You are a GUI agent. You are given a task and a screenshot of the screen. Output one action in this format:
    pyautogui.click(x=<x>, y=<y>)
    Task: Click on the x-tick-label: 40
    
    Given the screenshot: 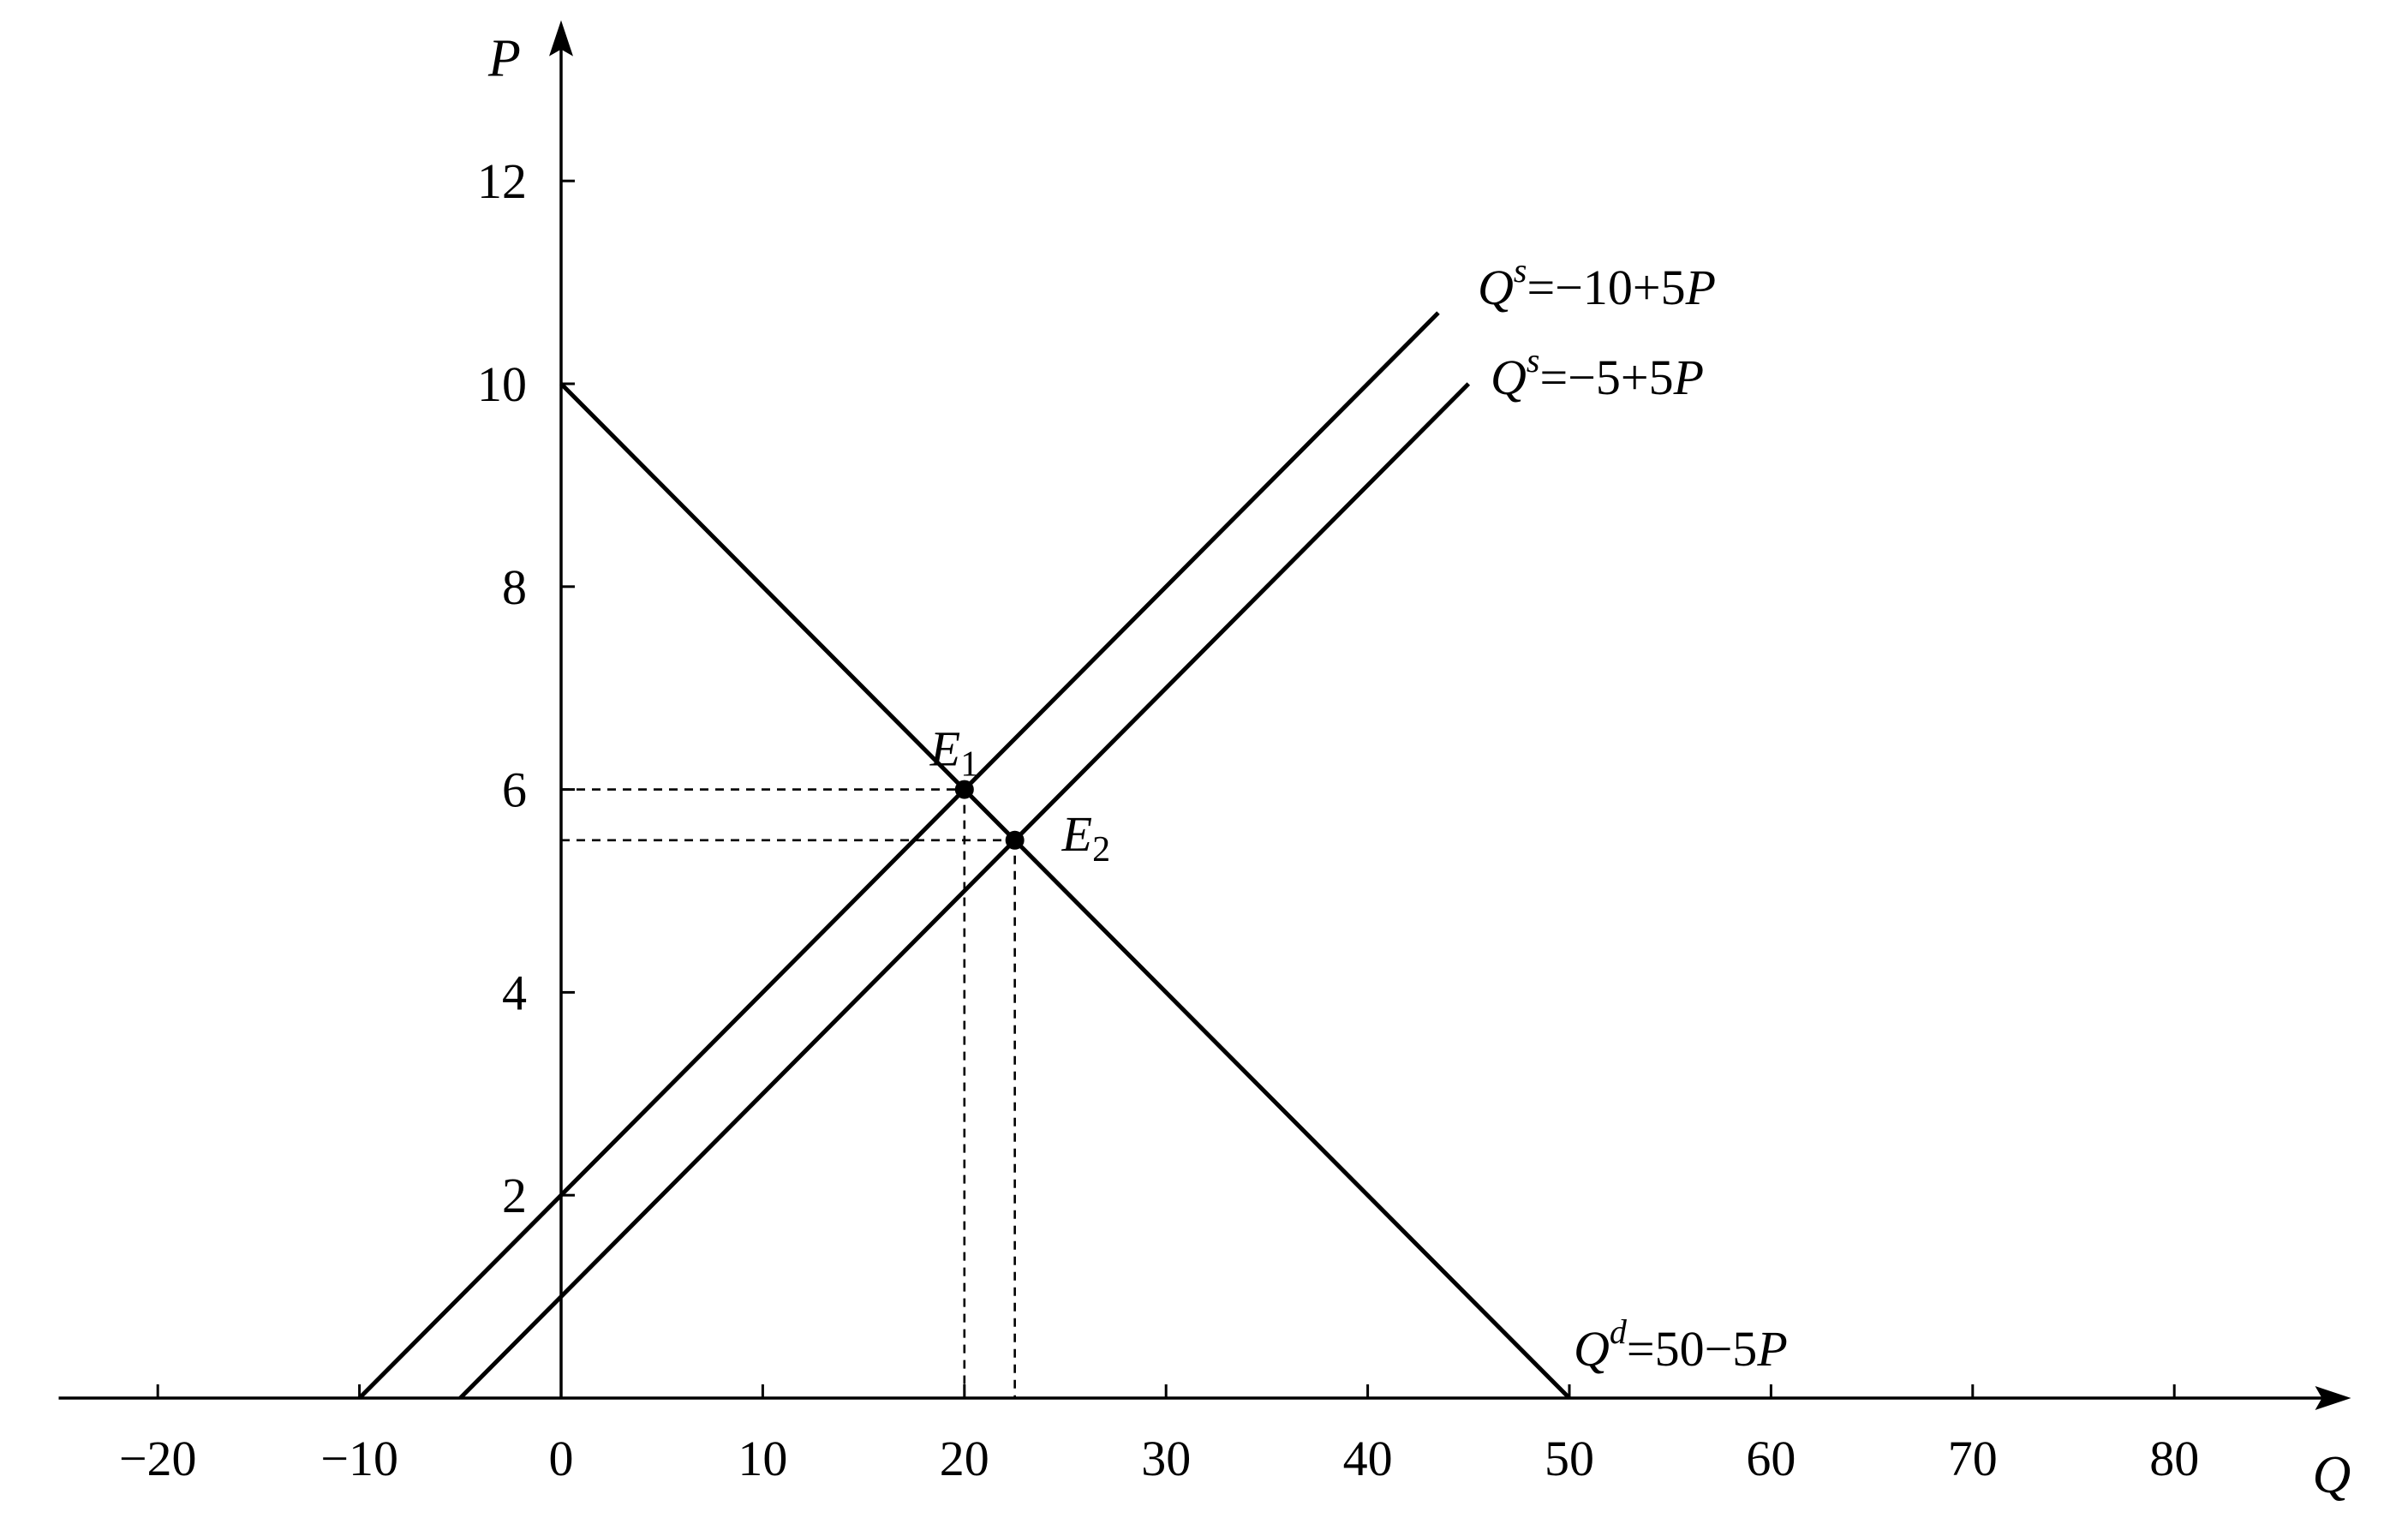 What is the action you would take?
    pyautogui.click(x=1368, y=1459)
    